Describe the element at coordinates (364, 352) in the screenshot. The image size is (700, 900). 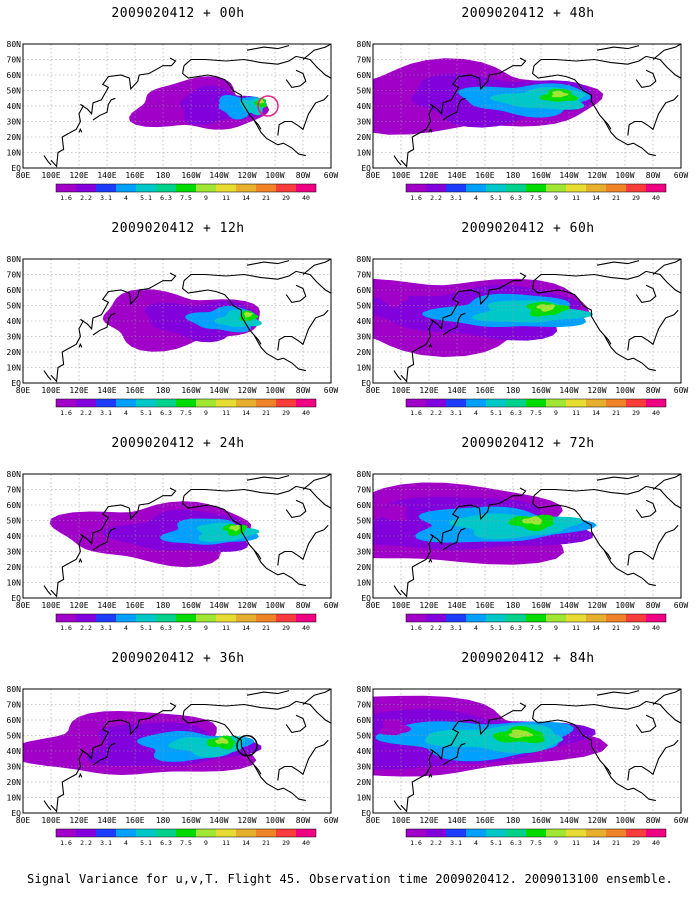
I see `lat-label: 20N` at that location.